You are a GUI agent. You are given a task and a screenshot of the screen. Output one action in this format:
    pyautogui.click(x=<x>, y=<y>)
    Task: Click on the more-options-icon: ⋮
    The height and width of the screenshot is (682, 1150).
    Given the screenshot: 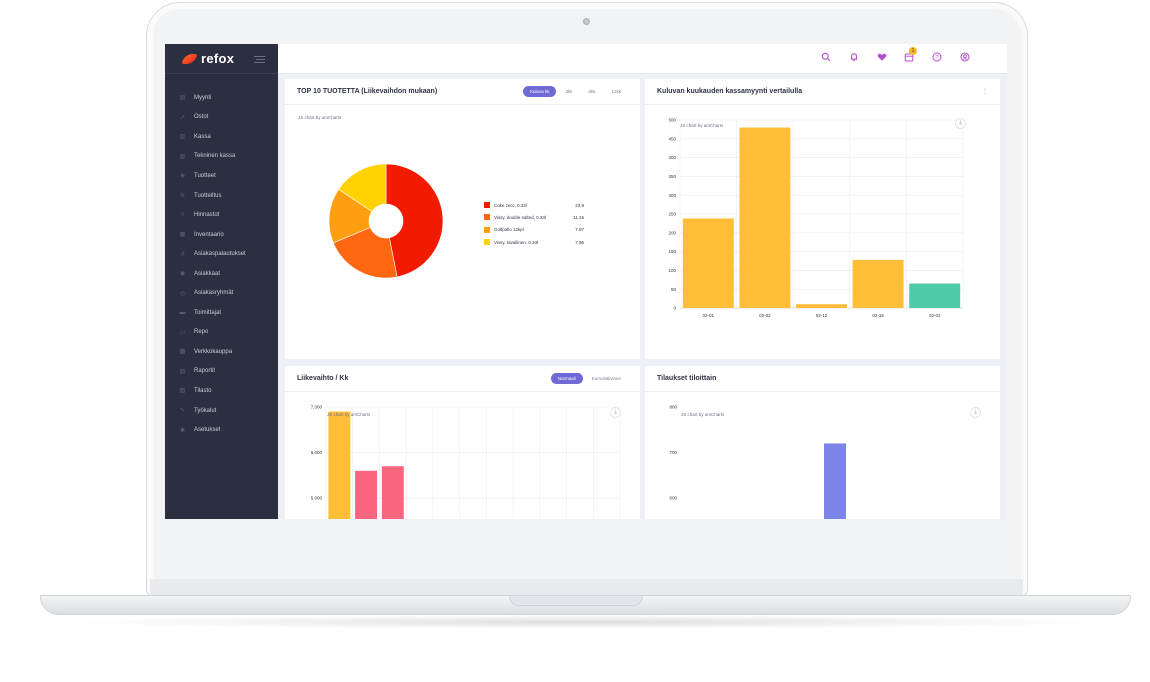 What is the action you would take?
    pyautogui.click(x=985, y=92)
    